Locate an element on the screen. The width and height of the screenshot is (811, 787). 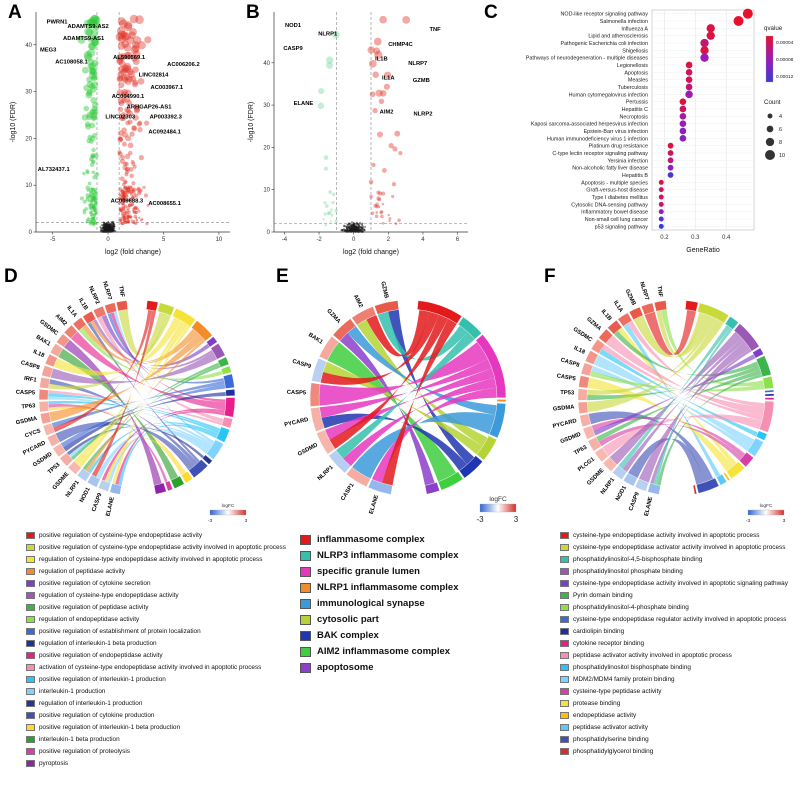
svg-text: 4 is located at coordinates (423, 240).